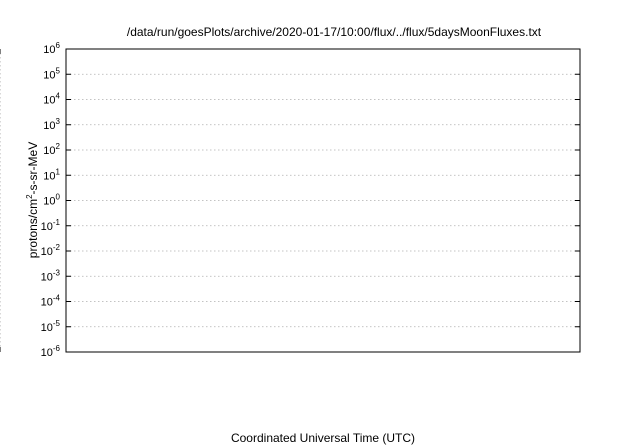  I want to click on x-tick-label: 2020-1-16, so click(25, 1).